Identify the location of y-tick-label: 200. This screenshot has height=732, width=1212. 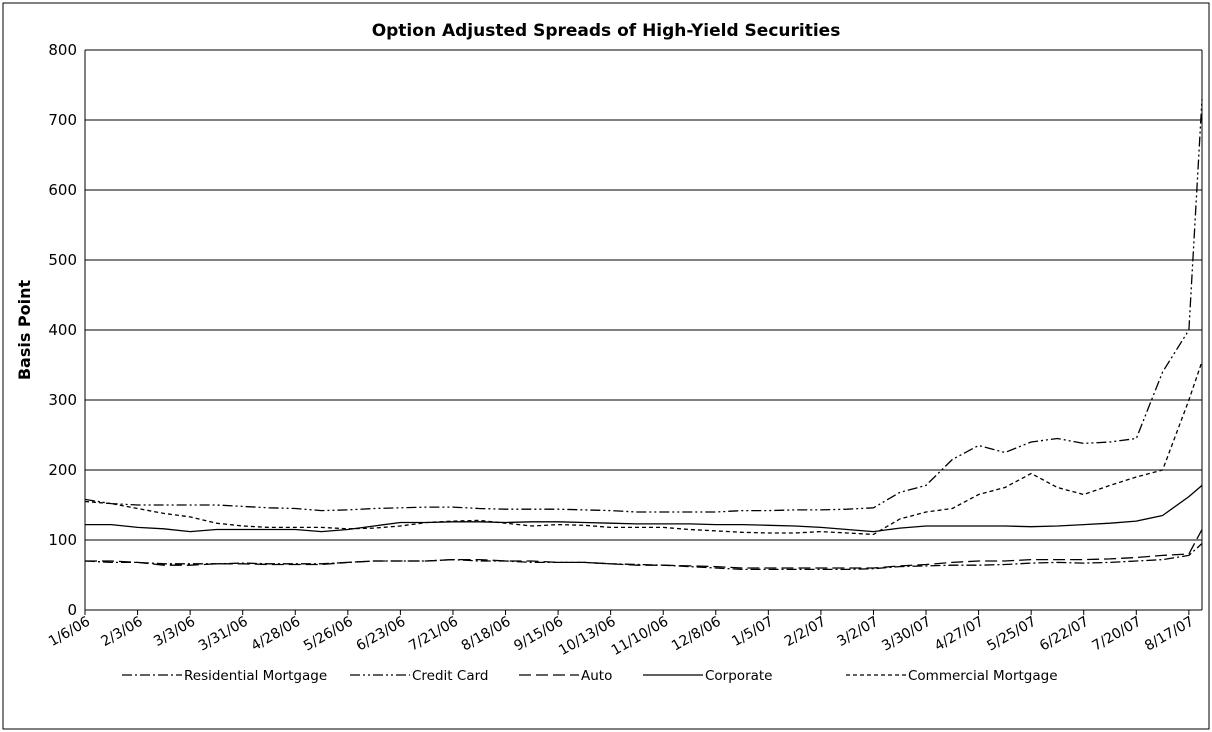
(62, 470).